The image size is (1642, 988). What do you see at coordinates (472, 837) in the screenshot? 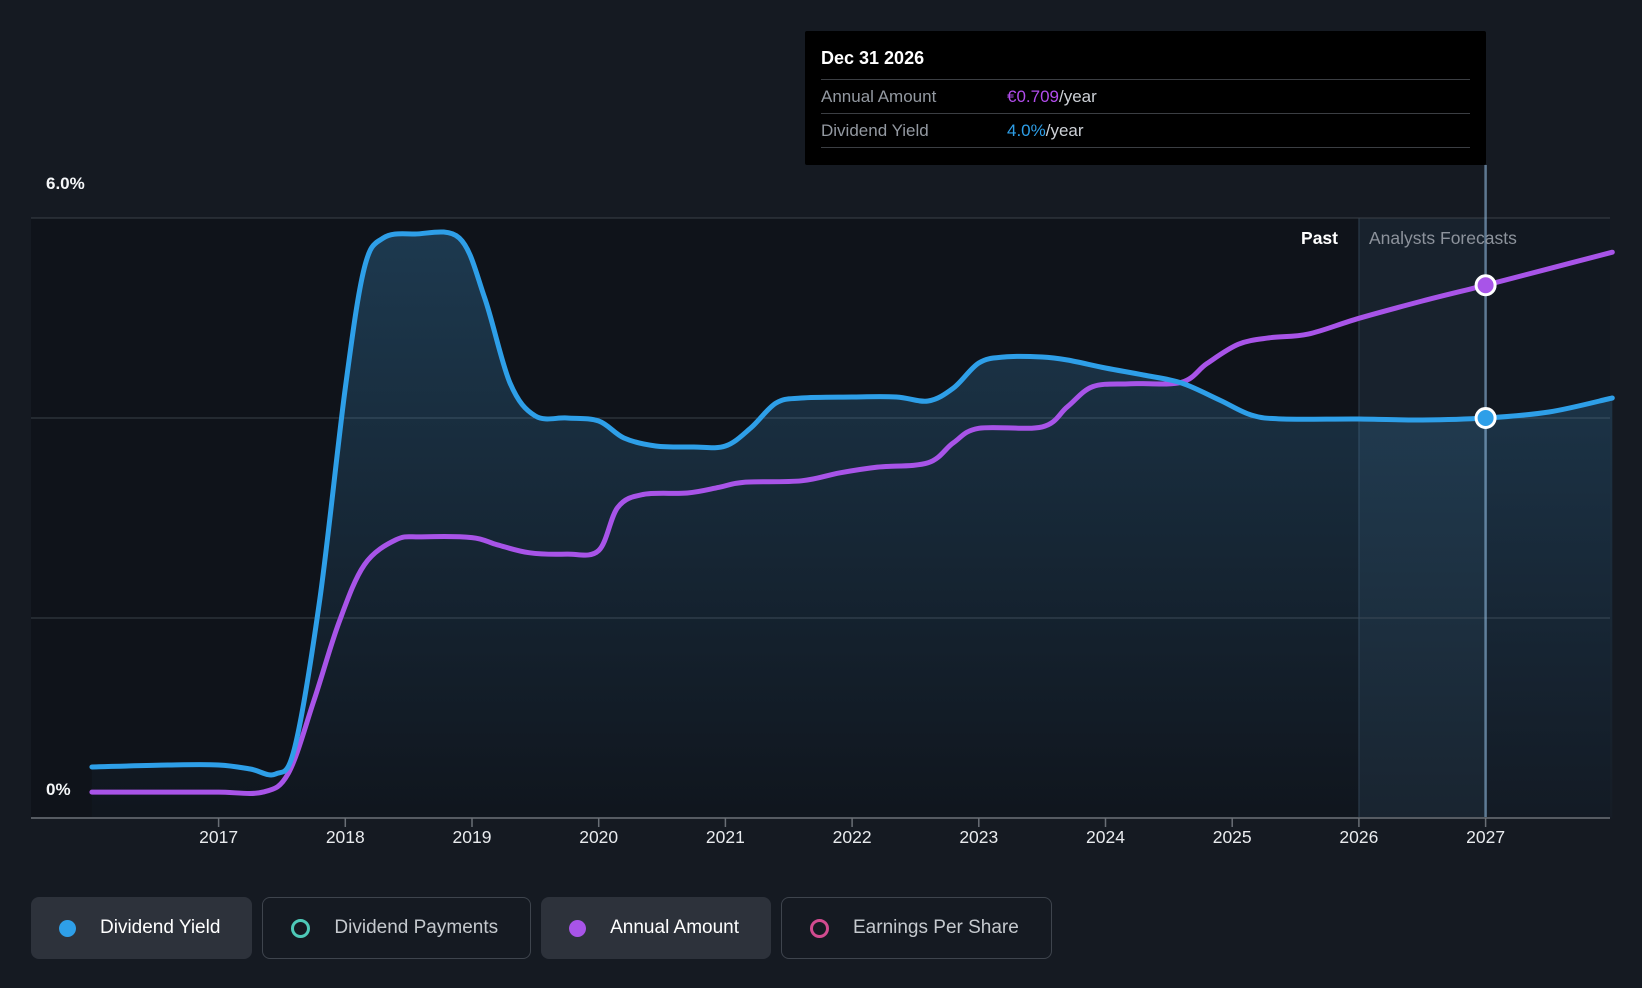
I see `x-axis-label-2019: 2019` at bounding box center [472, 837].